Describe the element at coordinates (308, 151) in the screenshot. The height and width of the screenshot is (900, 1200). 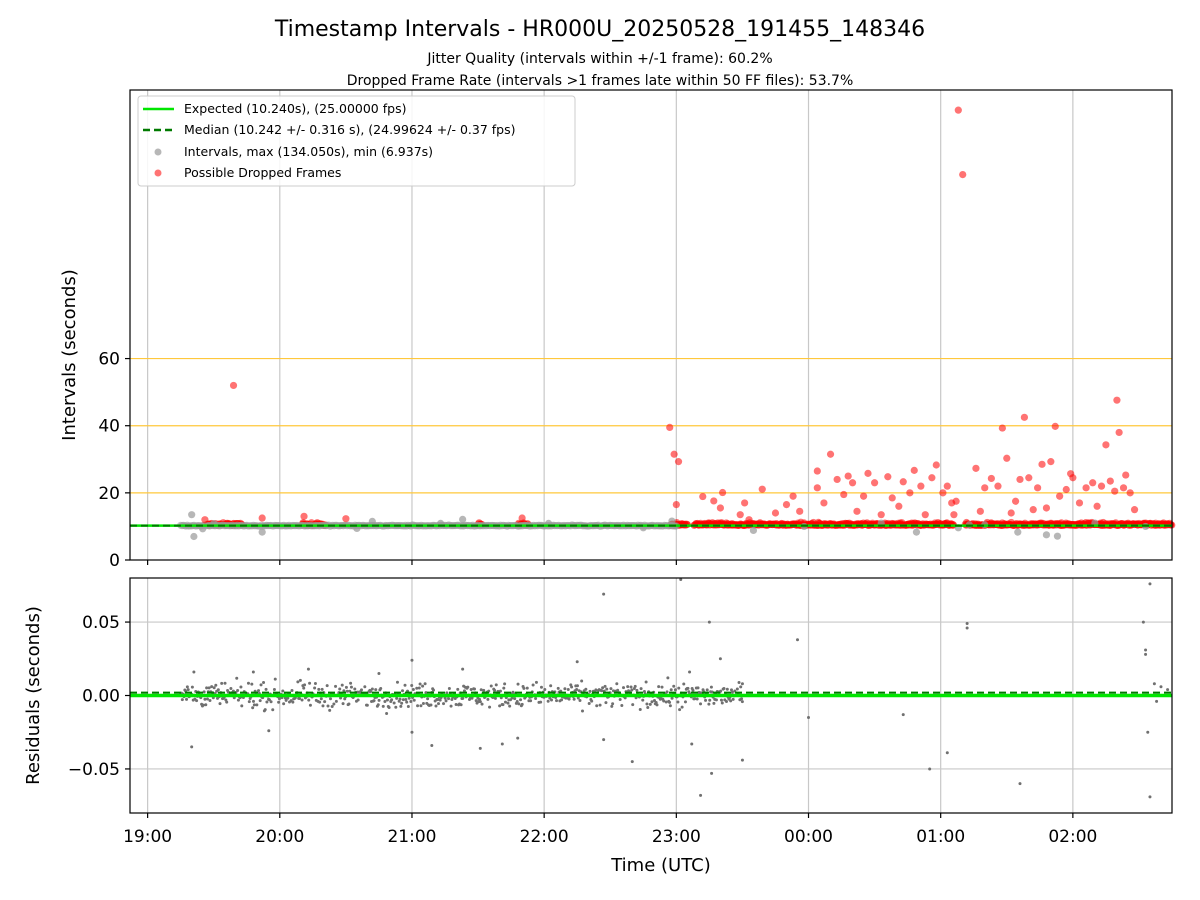
I see `legend-intervals-label: Intervals, max (134.050s), min (6.937s)` at that location.